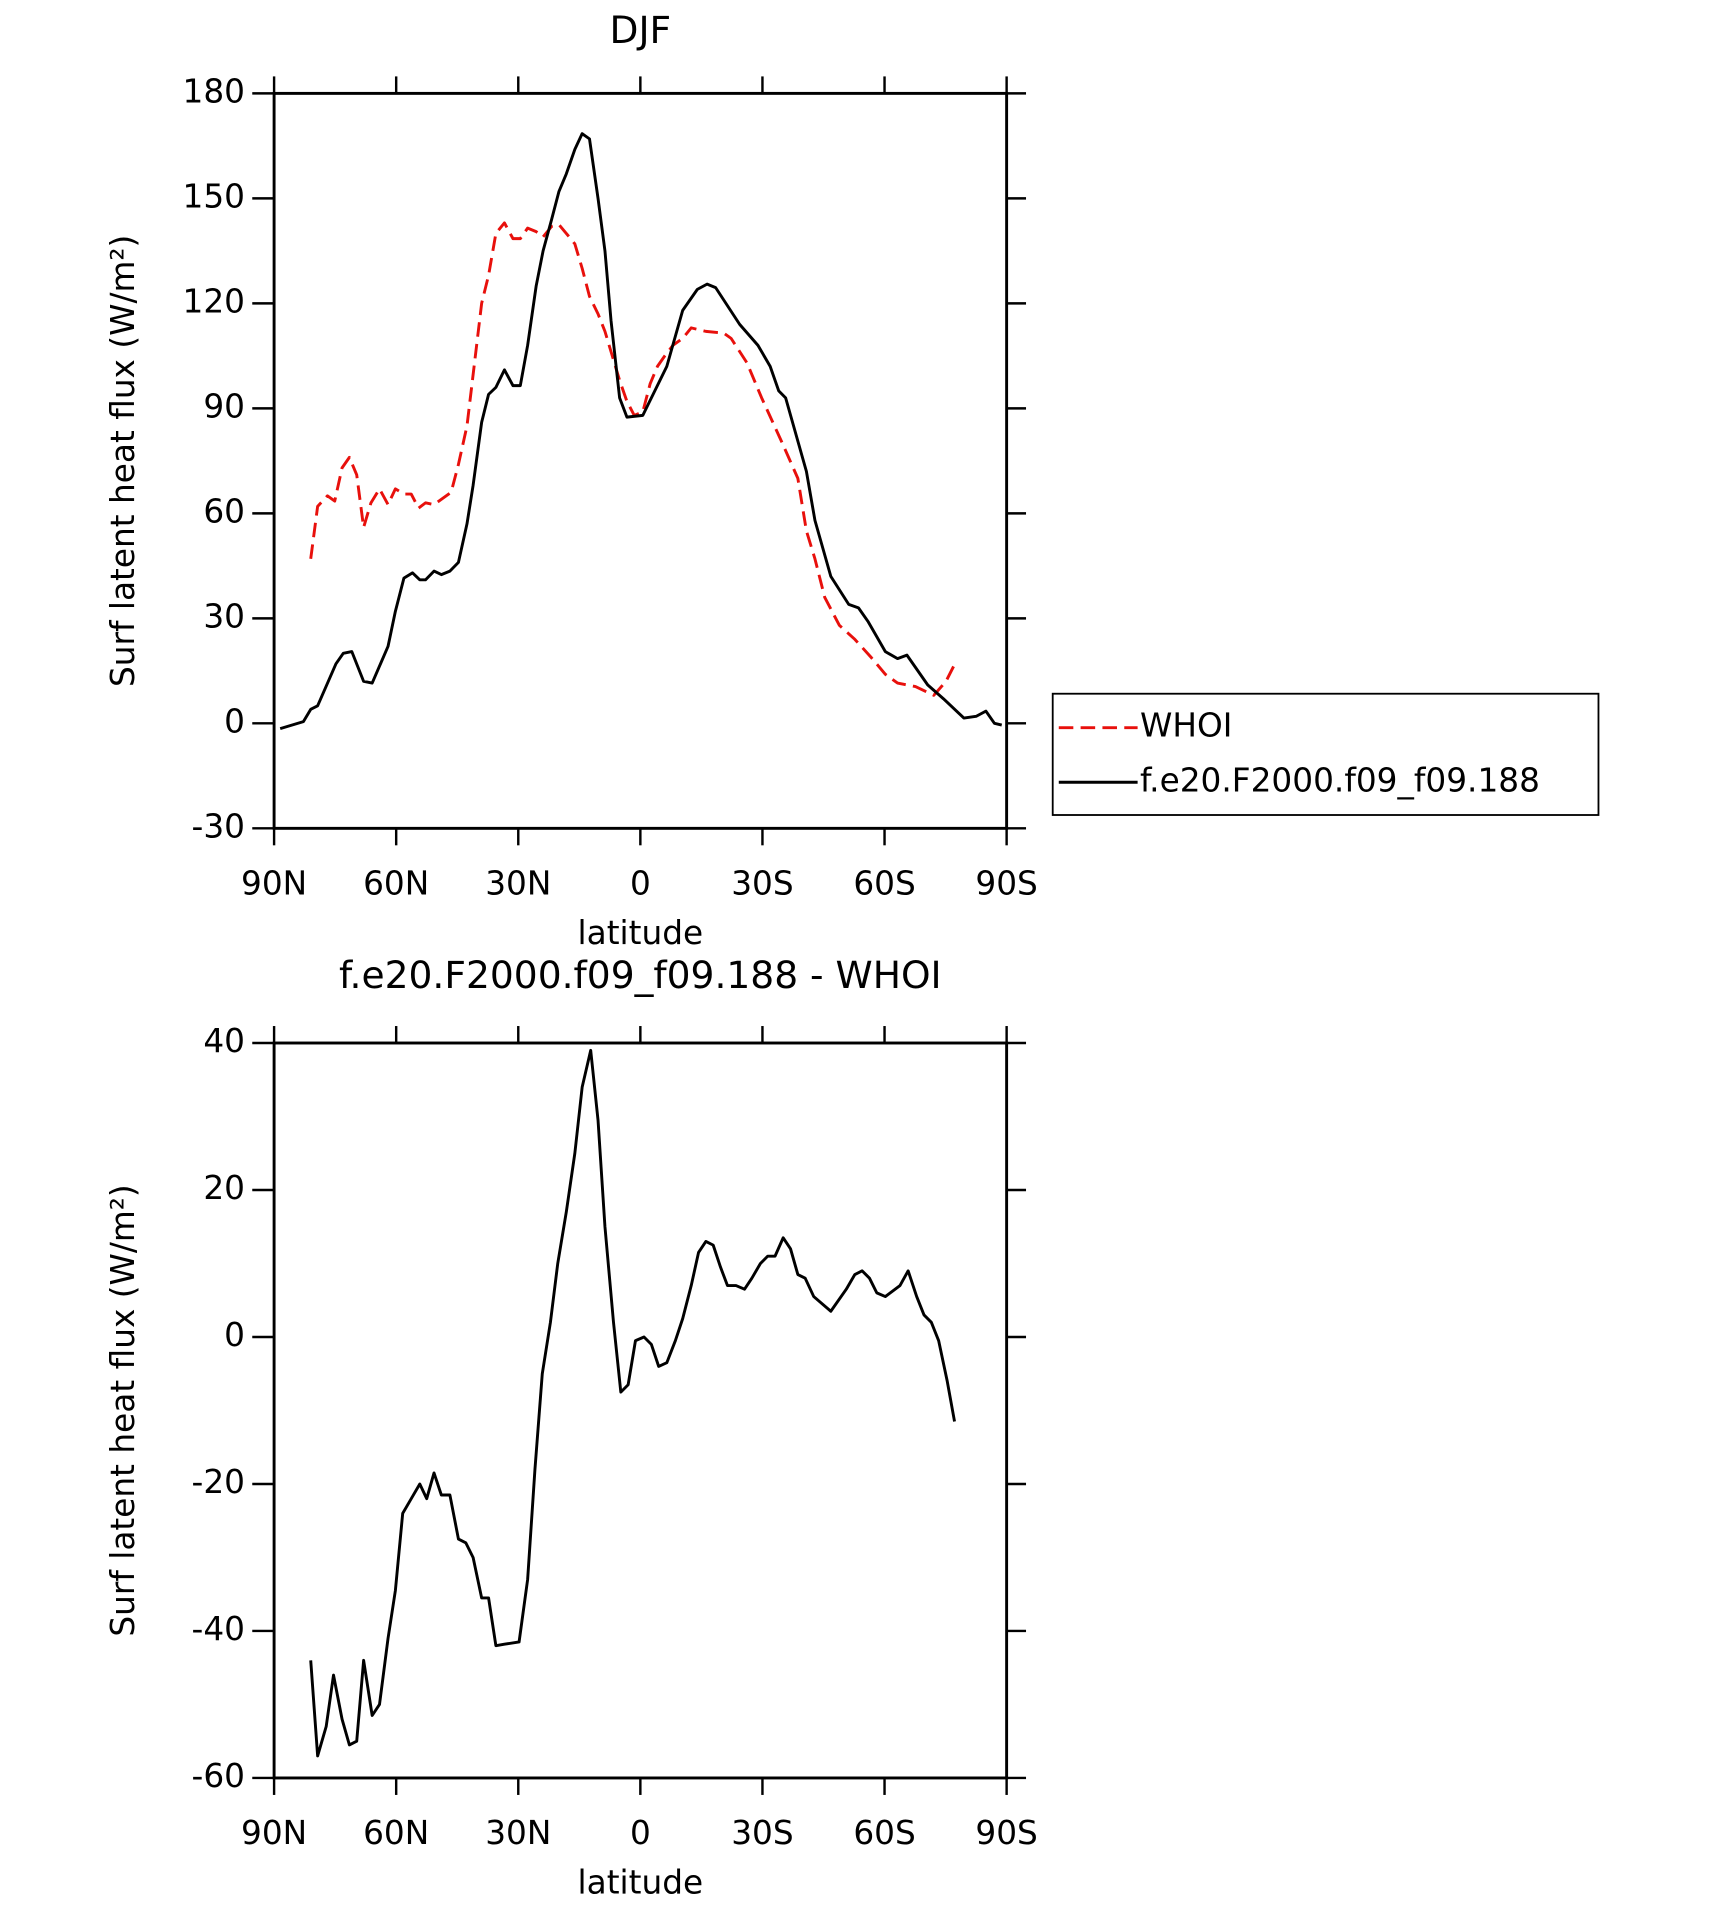 The image size is (1710, 1905). Describe the element at coordinates (1340, 780) in the screenshot. I see `legend-label: f.e20.F2000.f09_f09.188` at that location.